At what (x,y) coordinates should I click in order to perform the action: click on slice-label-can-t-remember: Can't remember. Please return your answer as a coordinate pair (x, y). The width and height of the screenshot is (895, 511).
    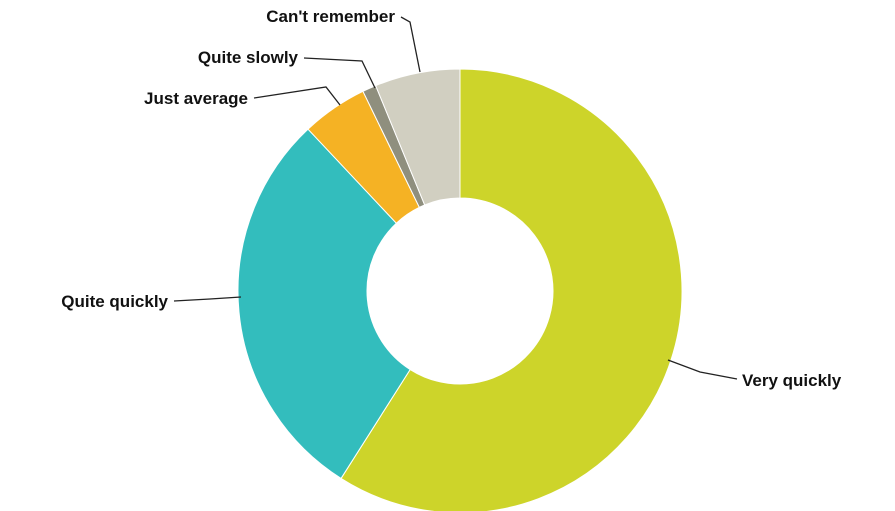
    Looking at the image, I should click on (330, 16).